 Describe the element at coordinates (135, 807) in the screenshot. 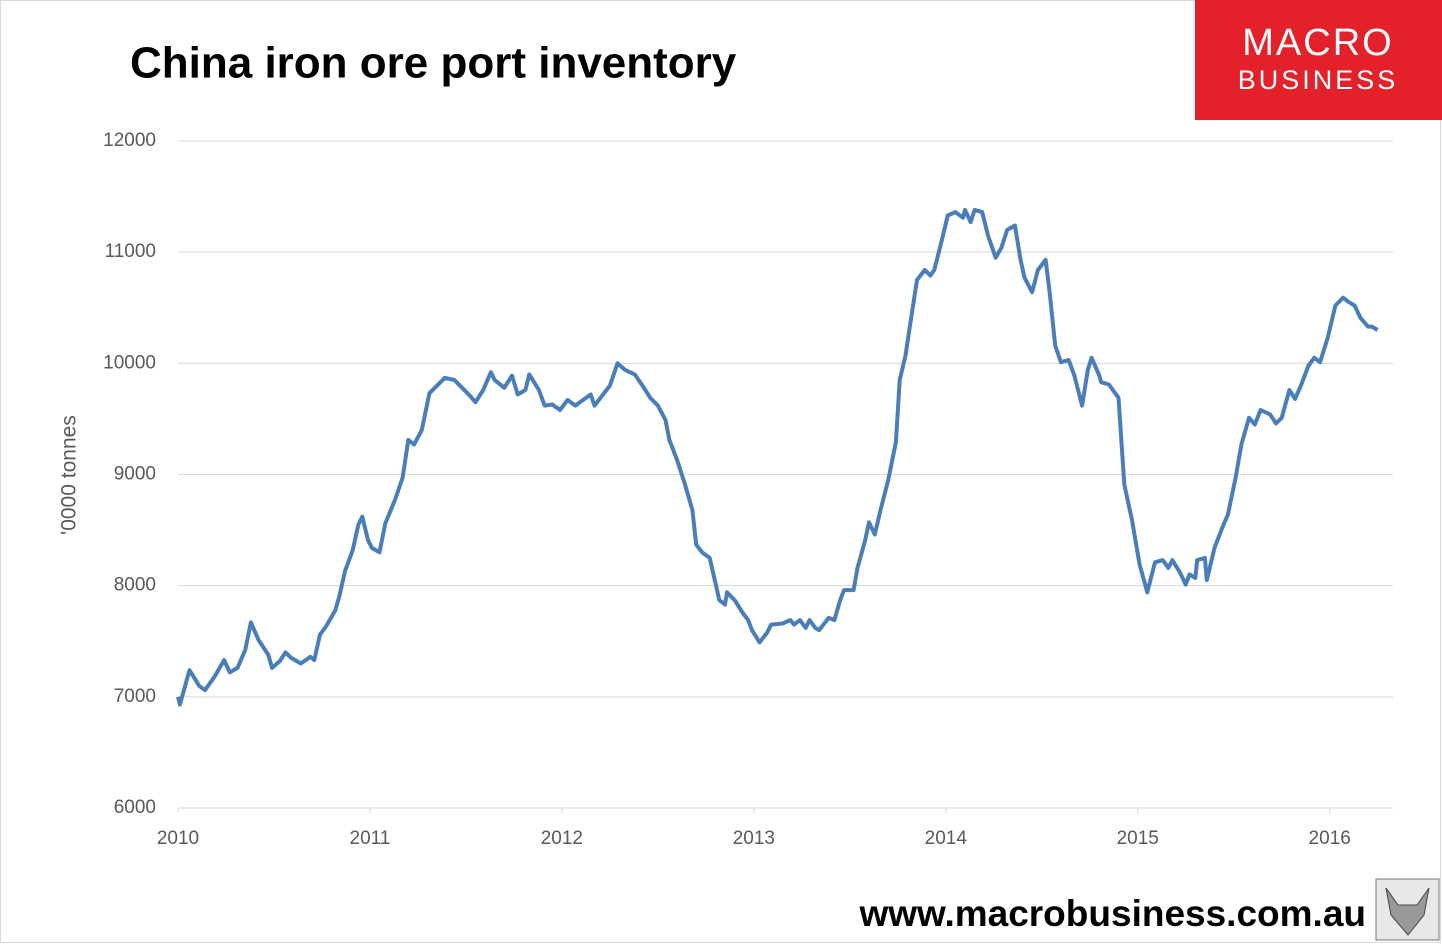

I see `y-tick-label: 6000` at that location.